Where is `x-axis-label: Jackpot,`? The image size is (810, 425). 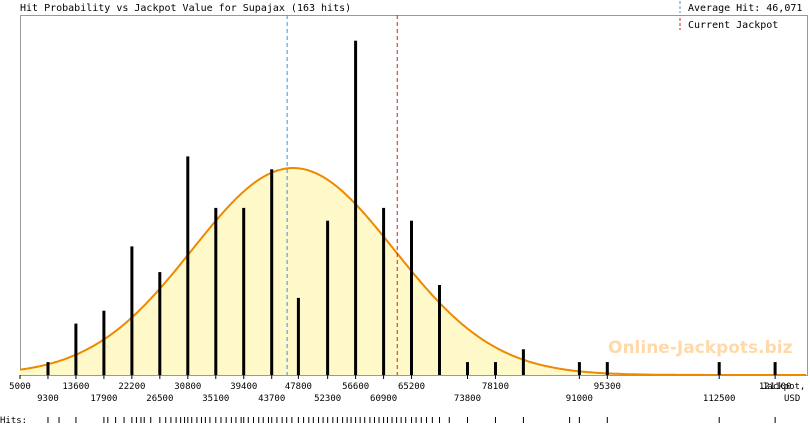
x-axis-label: Jackpot, is located at coordinates (783, 387).